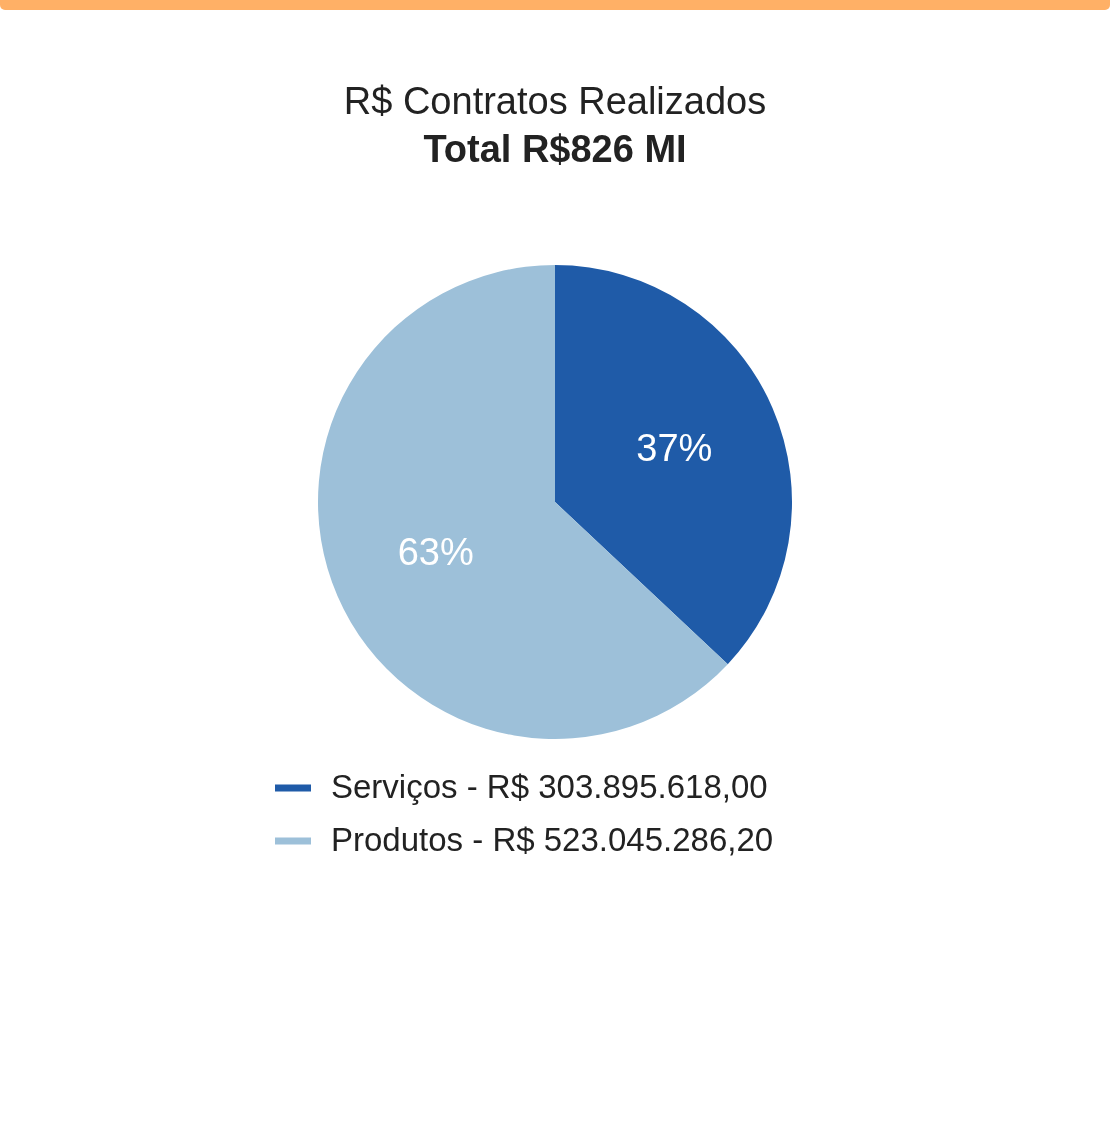 This screenshot has height=1140, width=1110. I want to click on legend-label: Serviços - R$ 303.895.618,00, so click(549, 786).